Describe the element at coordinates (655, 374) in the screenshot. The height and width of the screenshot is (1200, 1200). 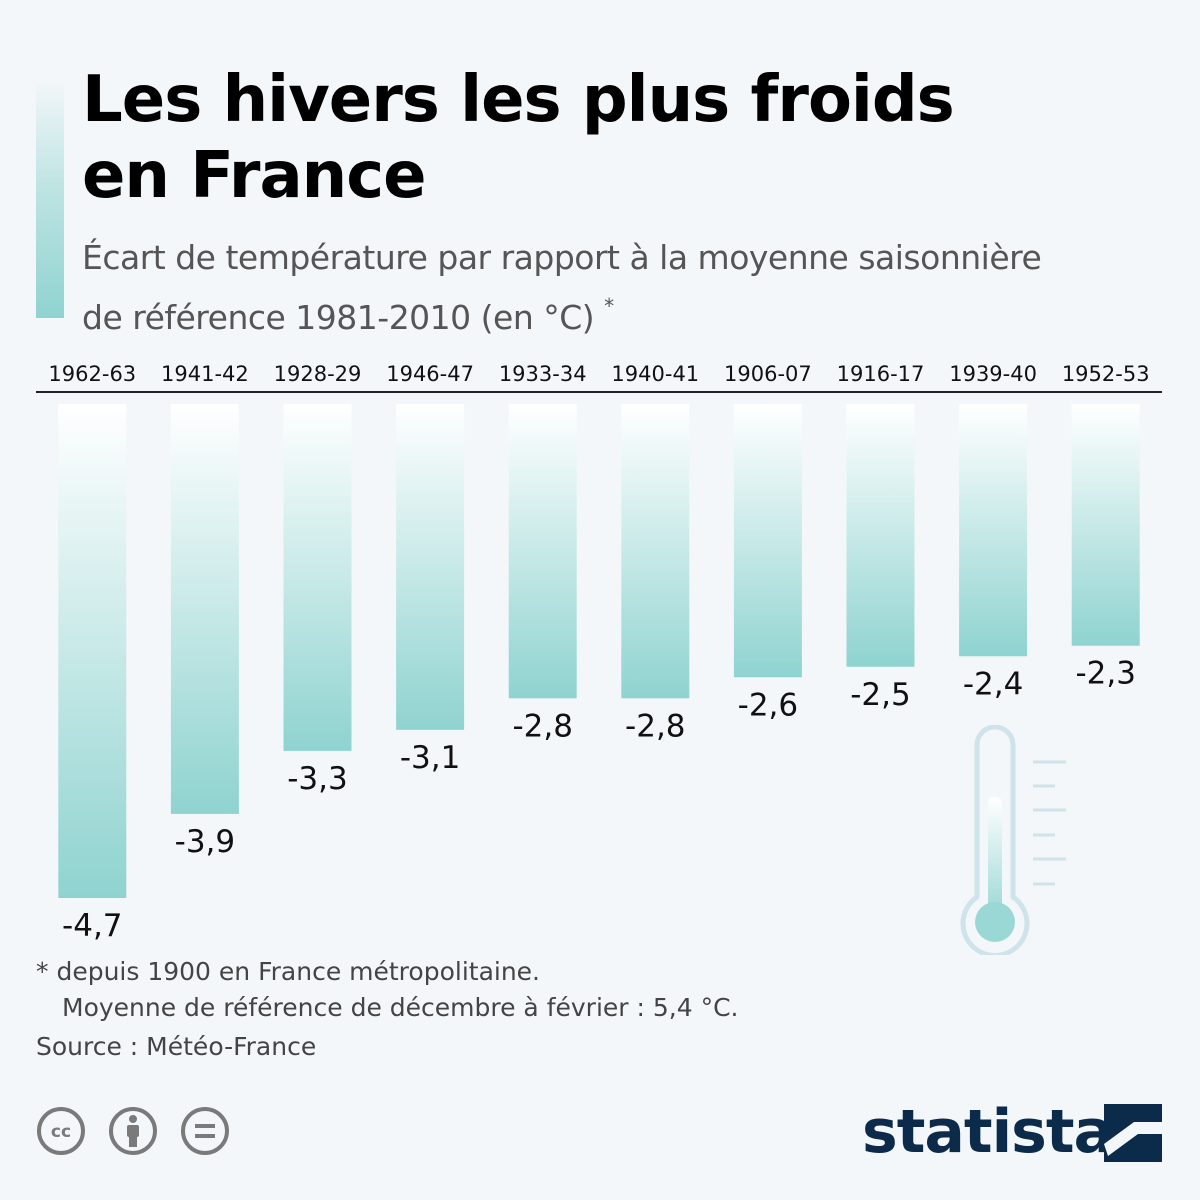
I see `category-label: 1940-41` at that location.